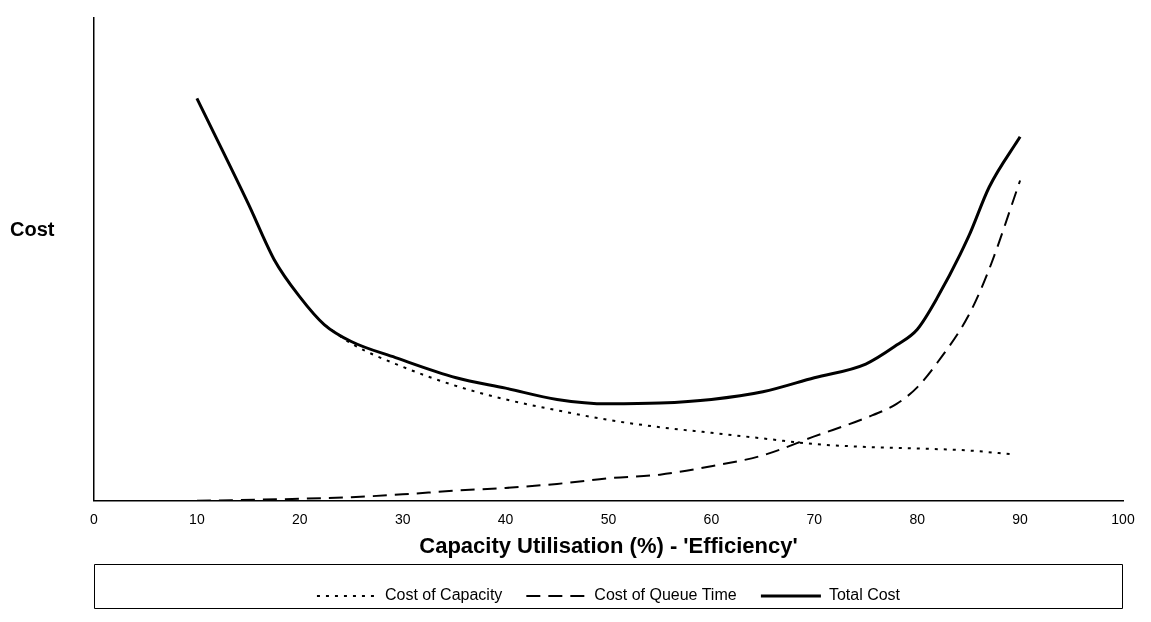  Describe the element at coordinates (505, 519) in the screenshot. I see `x-tick-label: 40` at that location.